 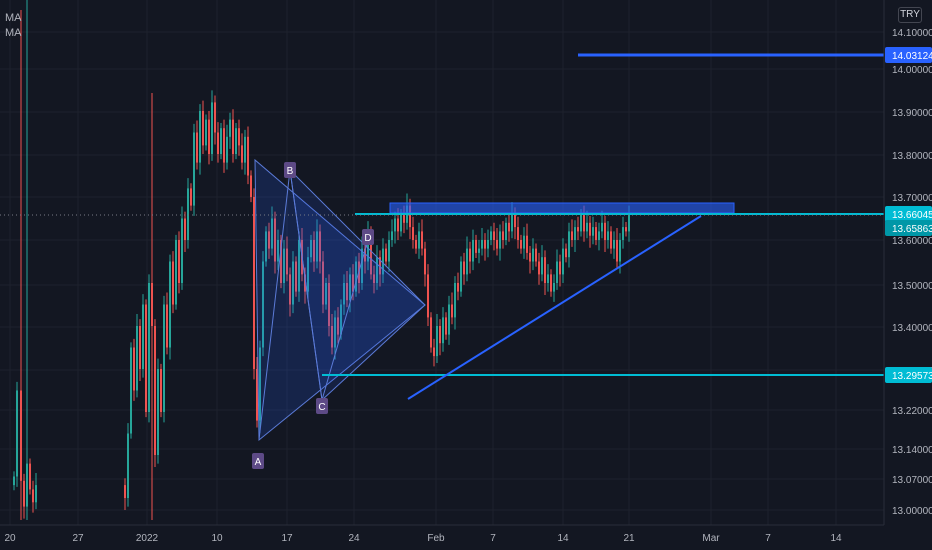 I want to click on pattern-point-label: C, so click(x=321, y=407).